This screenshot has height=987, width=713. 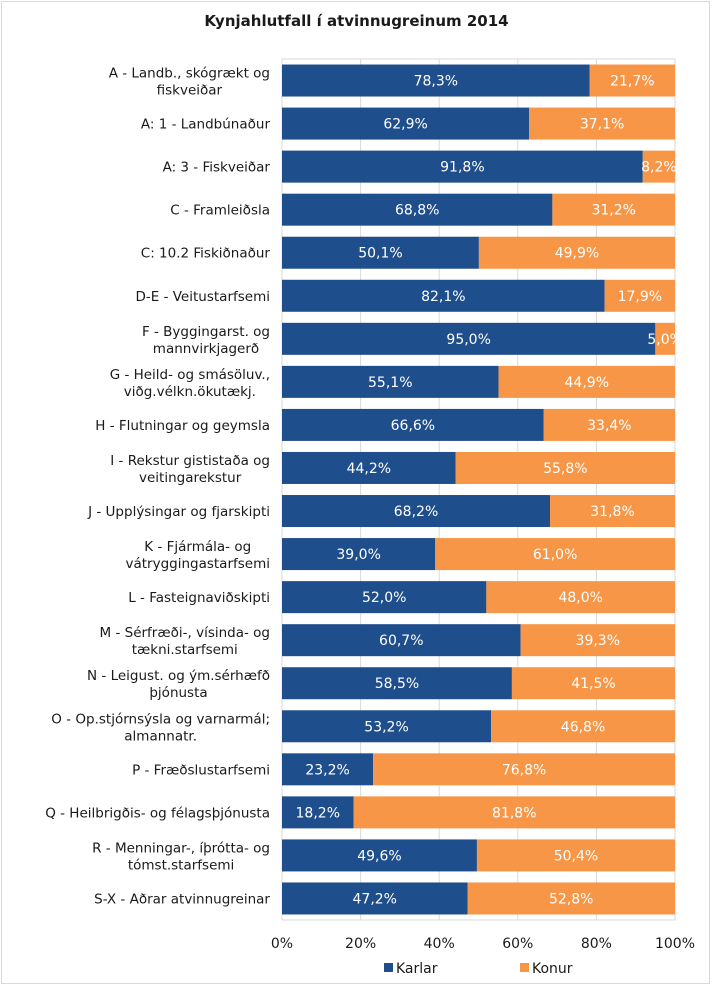 What do you see at coordinates (436, 82) in the screenshot?
I see `data-label-karlar: 78,3%` at bounding box center [436, 82].